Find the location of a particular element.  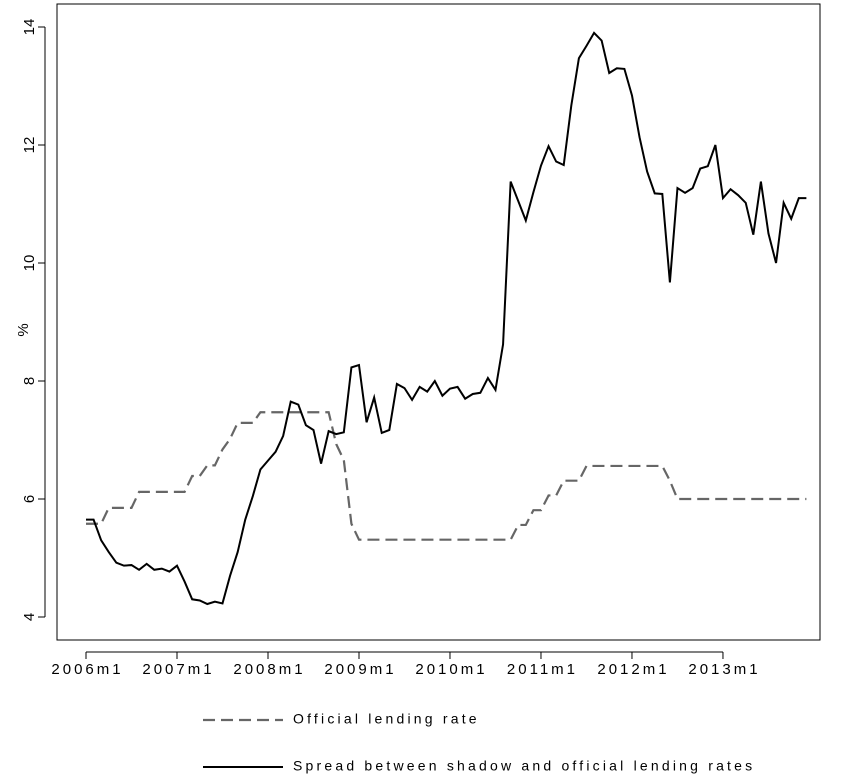

x-tick-label: 2013m1 is located at coordinates (724, 669).